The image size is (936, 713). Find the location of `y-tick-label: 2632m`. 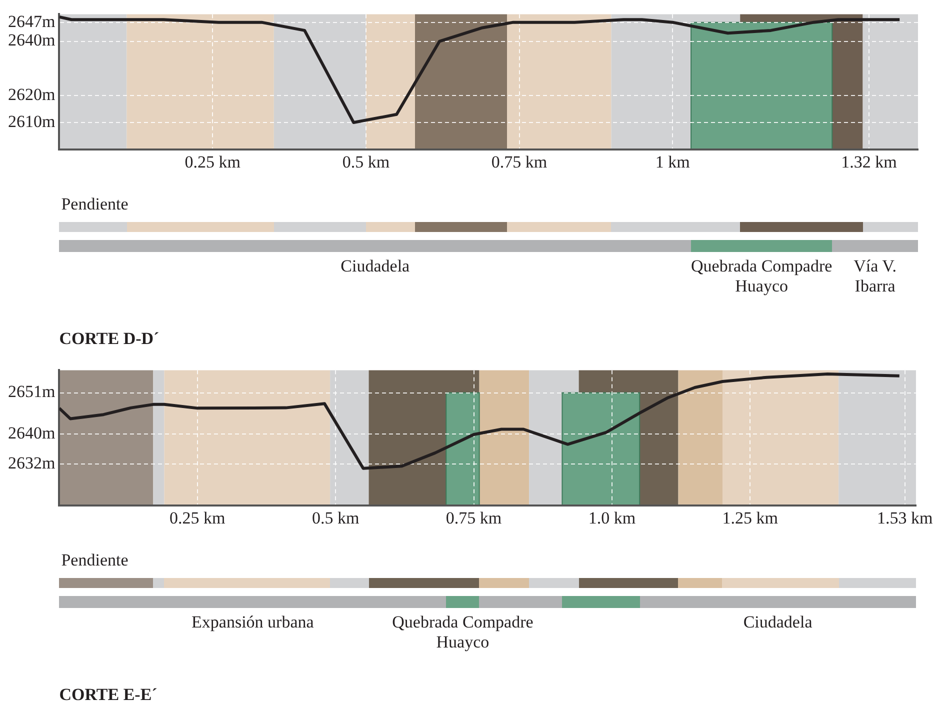

y-tick-label: 2632m is located at coordinates (32, 463).